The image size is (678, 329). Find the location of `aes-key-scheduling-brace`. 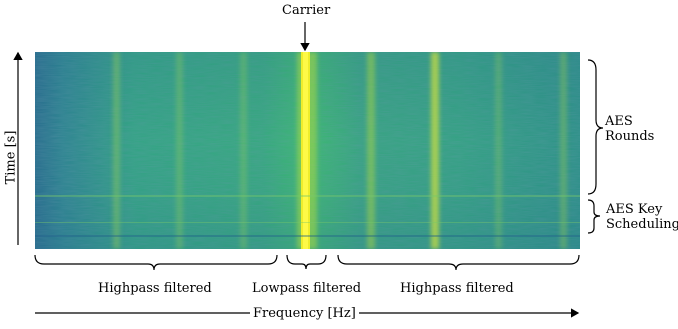

aes-key-scheduling-brace is located at coordinates (594, 216).